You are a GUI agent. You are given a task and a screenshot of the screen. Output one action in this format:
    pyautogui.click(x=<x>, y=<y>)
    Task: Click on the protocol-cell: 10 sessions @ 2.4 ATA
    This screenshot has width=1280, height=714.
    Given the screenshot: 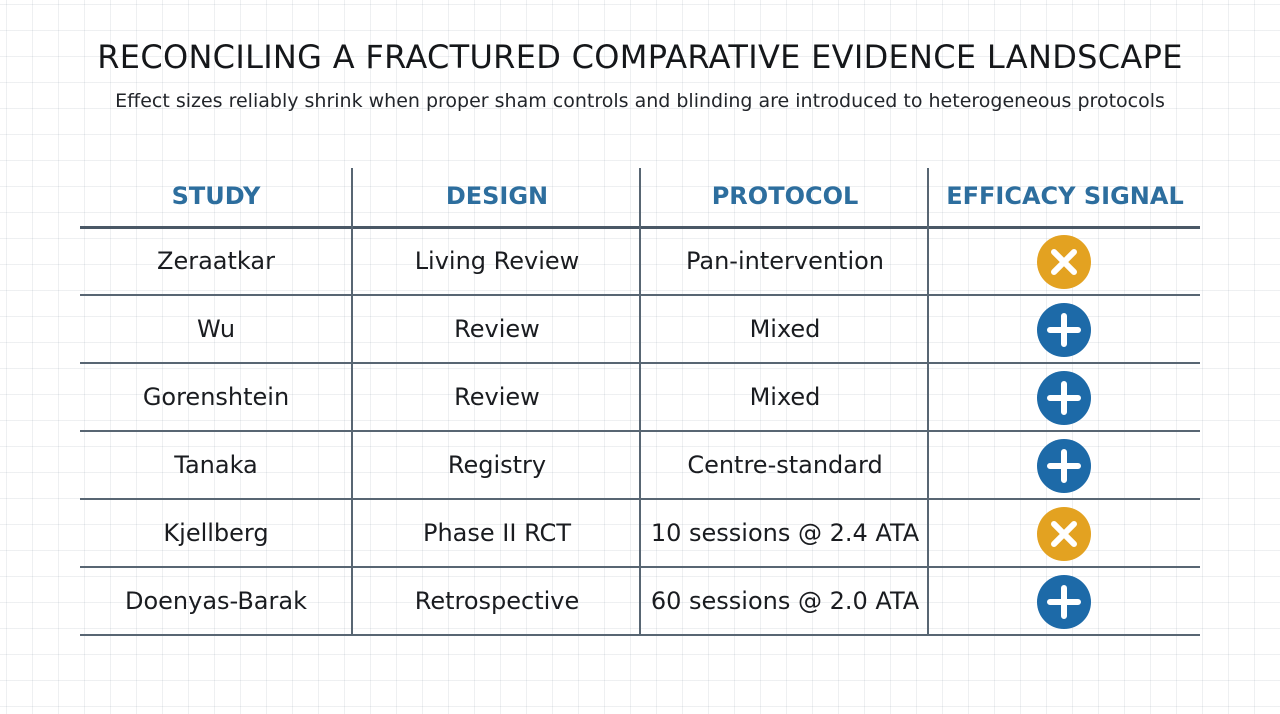 What is the action you would take?
    pyautogui.click(x=785, y=533)
    